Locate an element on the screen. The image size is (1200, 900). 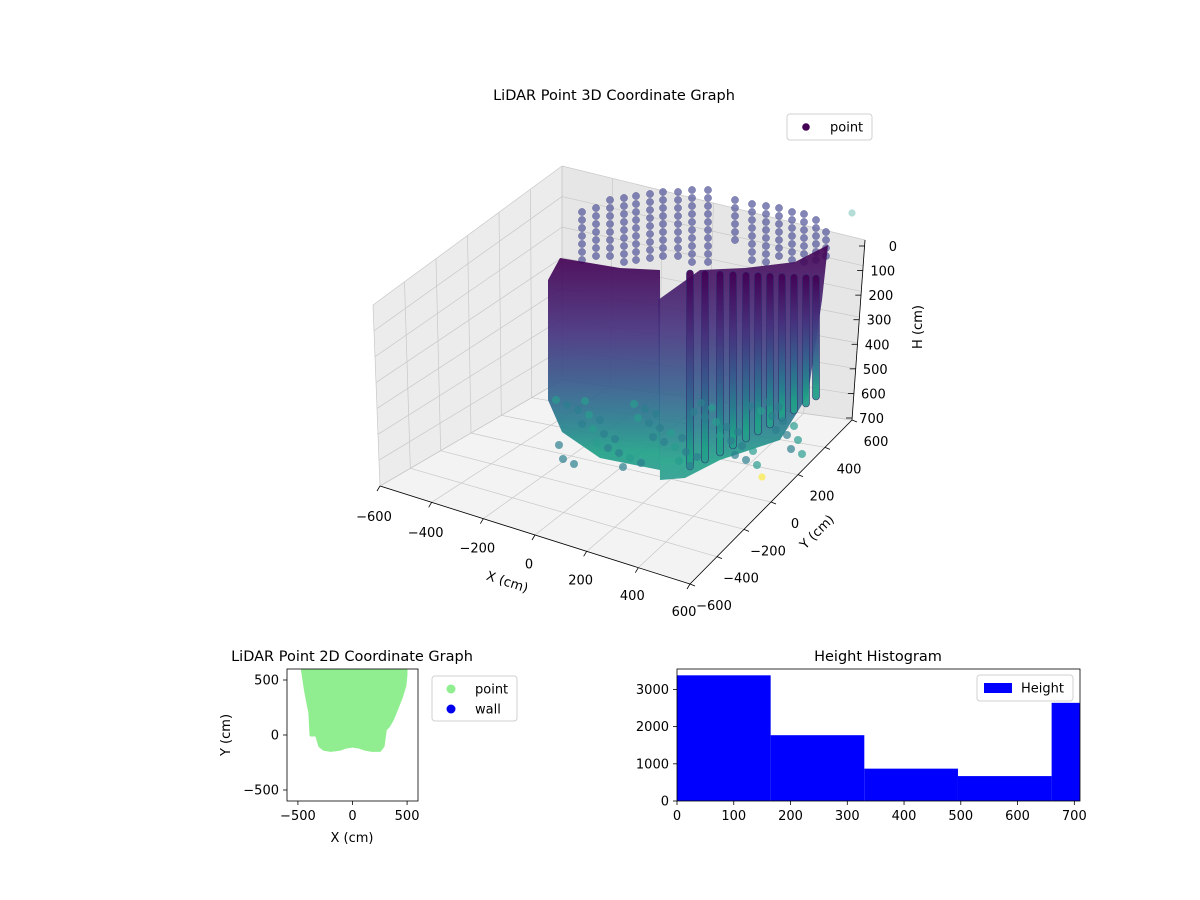
legend-3d-label: point is located at coordinates (846, 128).